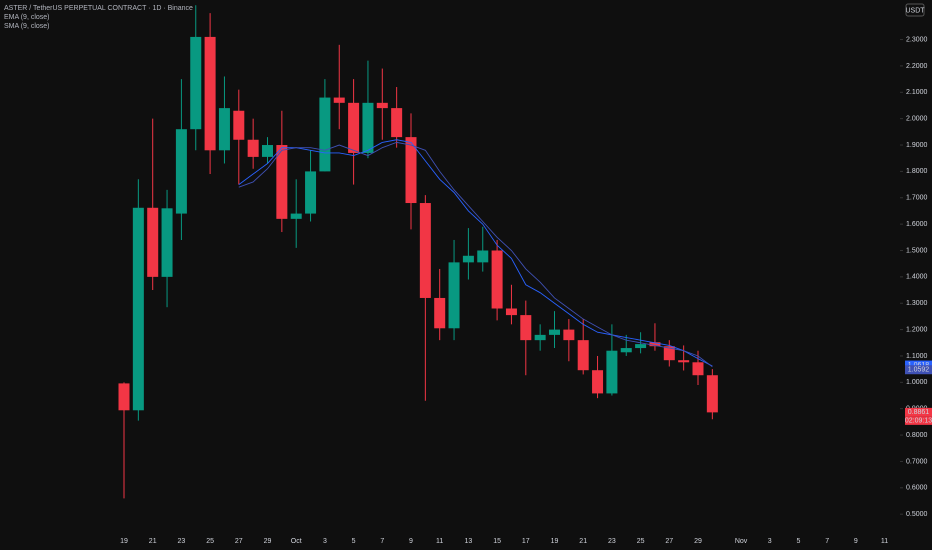  What do you see at coordinates (917, 145) in the screenshot?
I see `y-tick-label: 1.9000` at bounding box center [917, 145].